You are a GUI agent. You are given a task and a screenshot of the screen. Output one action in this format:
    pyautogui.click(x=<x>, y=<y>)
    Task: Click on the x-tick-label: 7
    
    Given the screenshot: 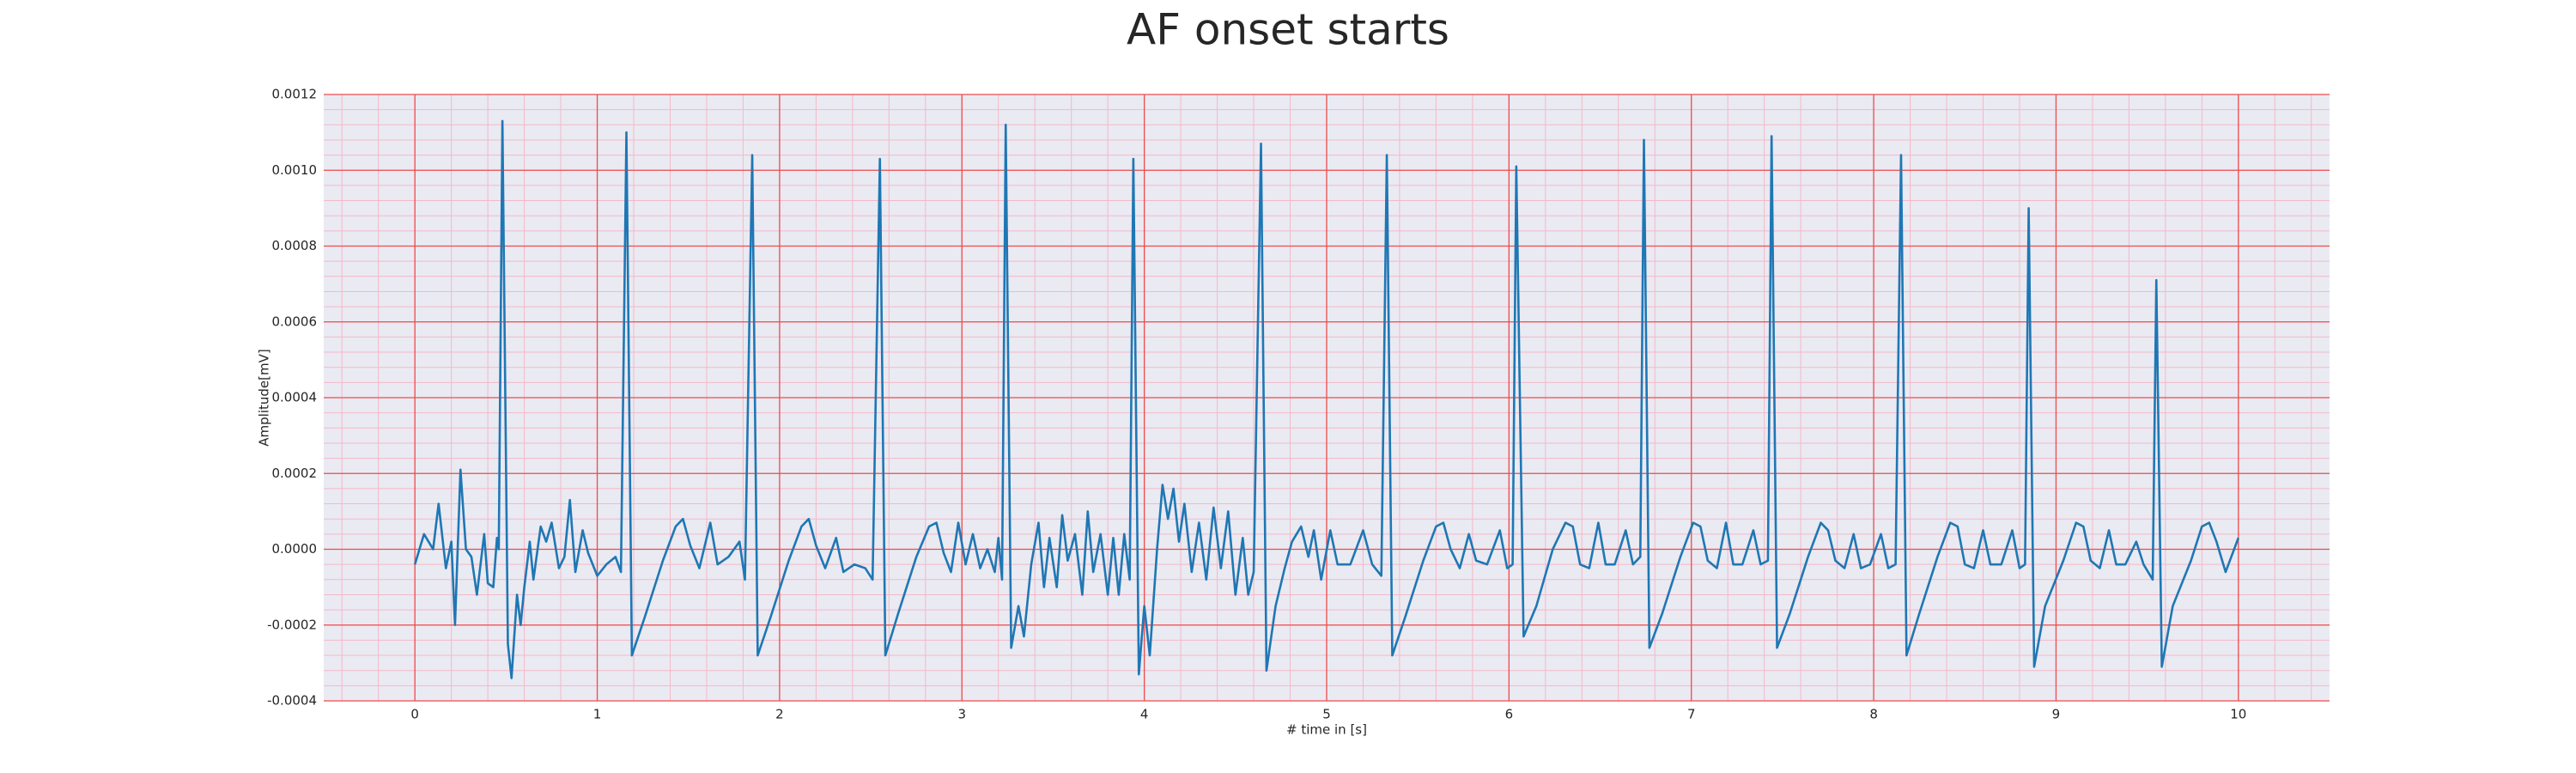 What is the action you would take?
    pyautogui.click(x=1692, y=714)
    